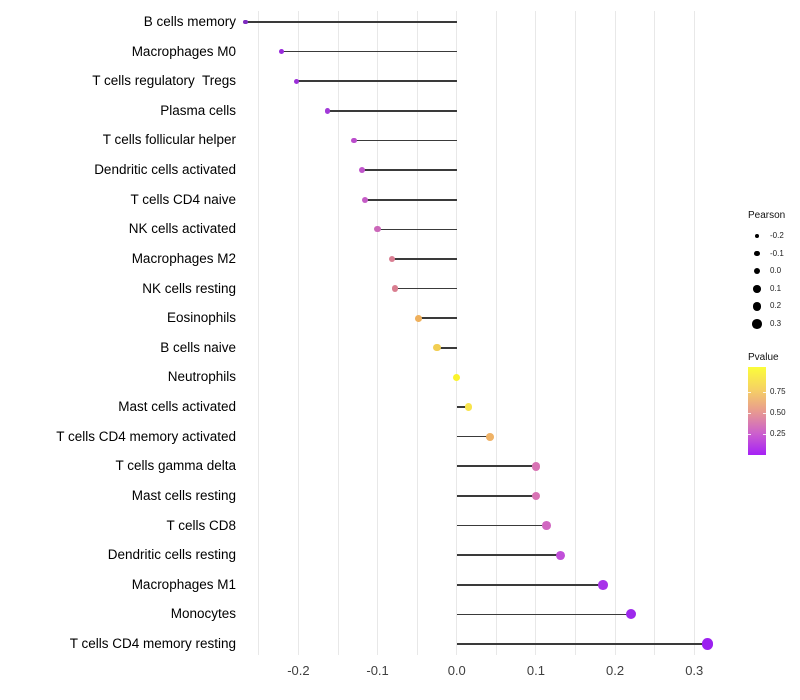 The width and height of the screenshot is (800, 700). I want to click on category-label: B cells memory, so click(189, 21).